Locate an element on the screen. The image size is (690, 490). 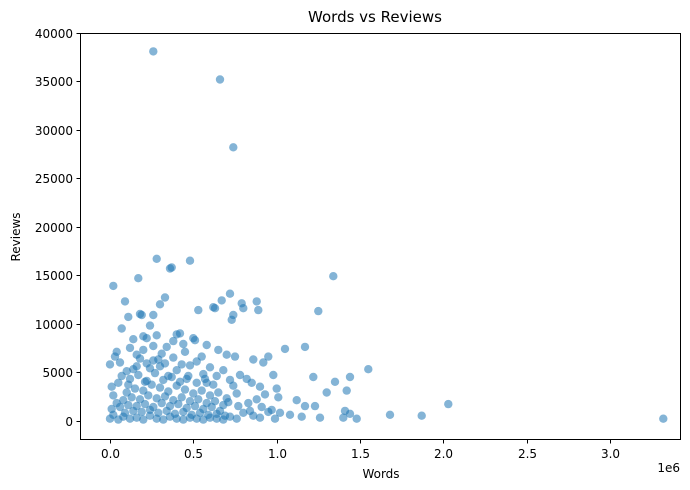
x-tick-label: 0.5 is located at coordinates (193, 454).